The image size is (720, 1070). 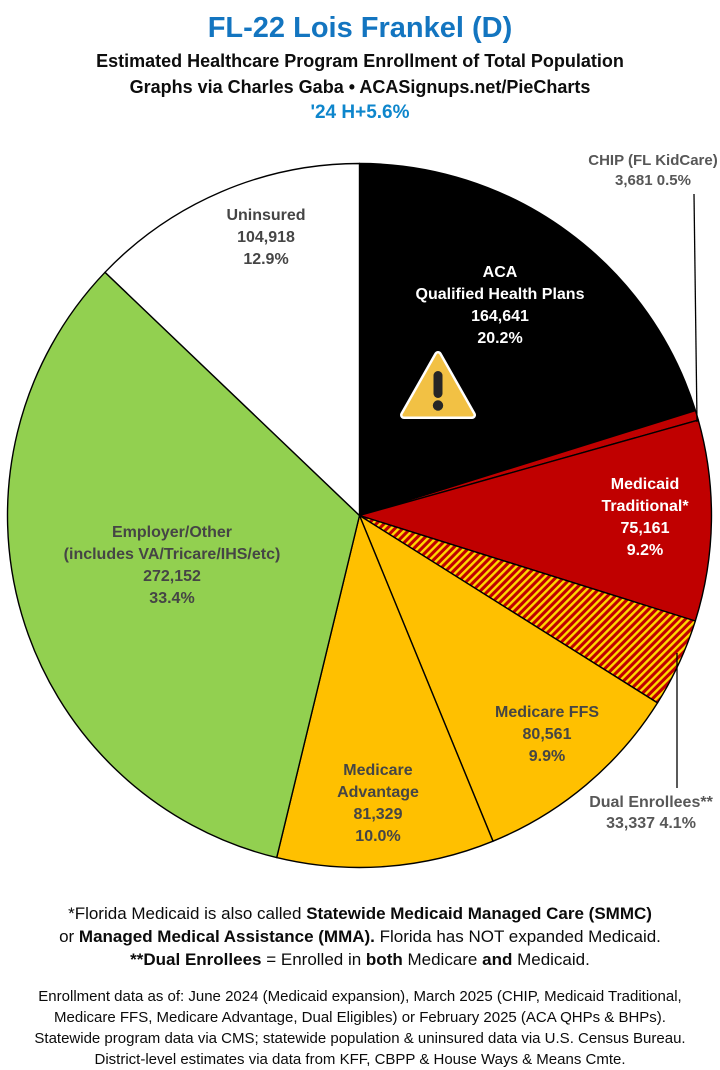 I want to click on label-uninsured: Uninsured 104,918 12.9%, so click(x=266, y=237).